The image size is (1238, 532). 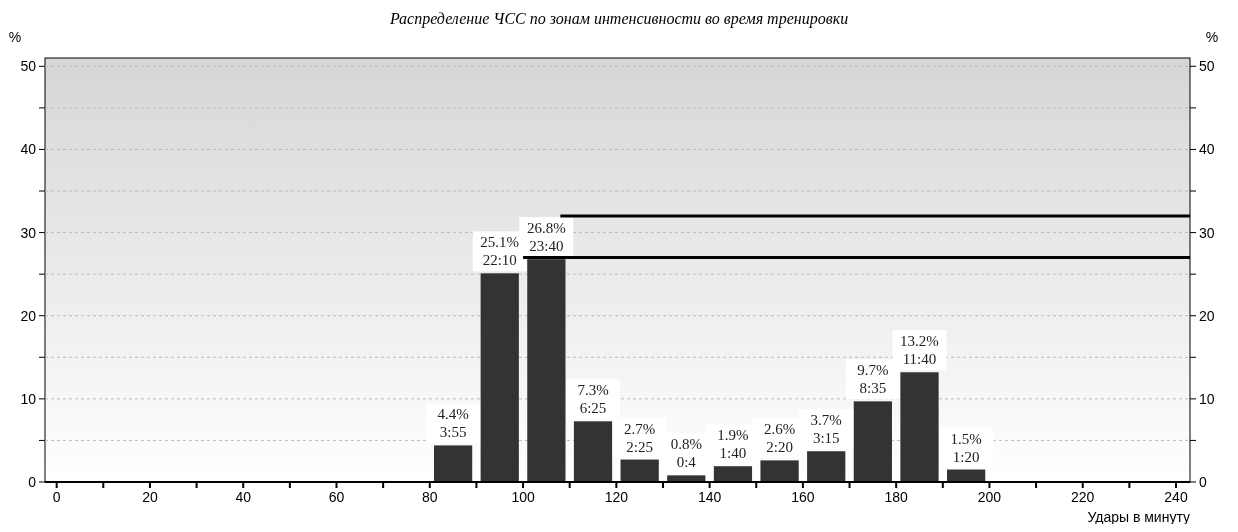 What do you see at coordinates (336, 497) in the screenshot?
I see `x-tick-label: 60` at bounding box center [336, 497].